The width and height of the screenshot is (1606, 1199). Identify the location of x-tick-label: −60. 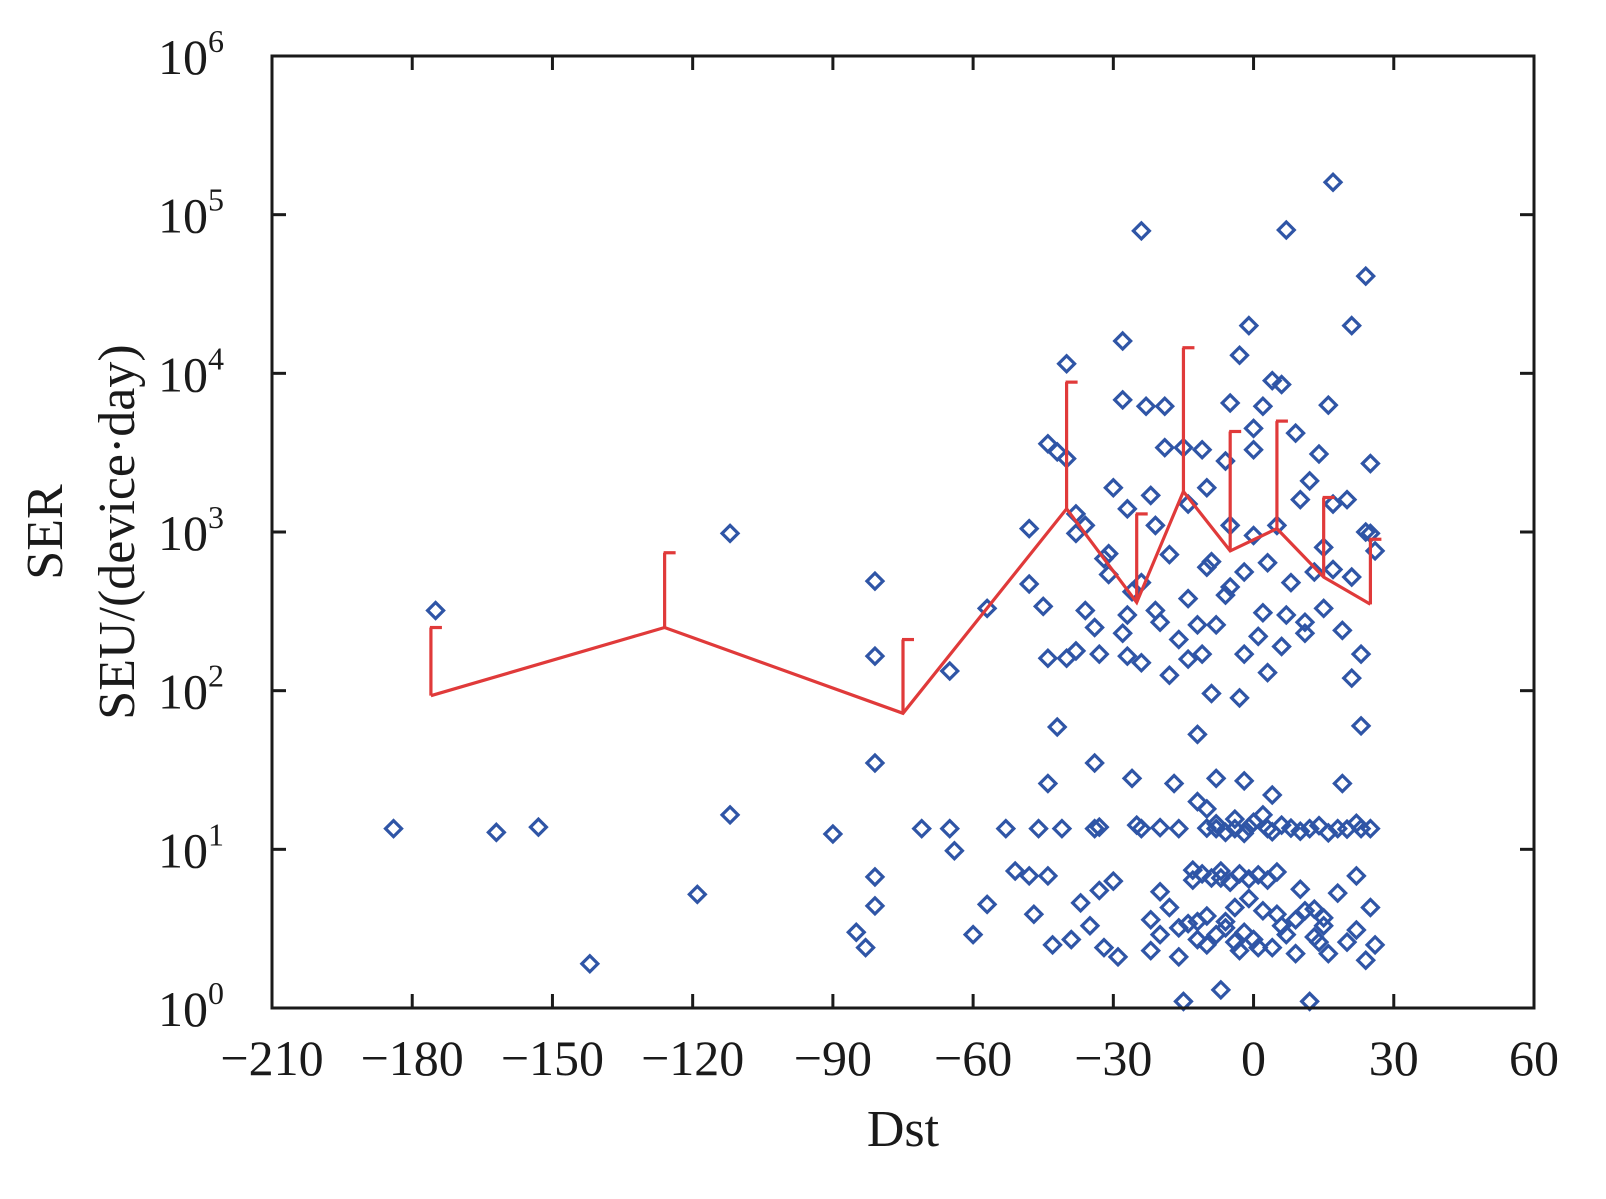
(973, 1058).